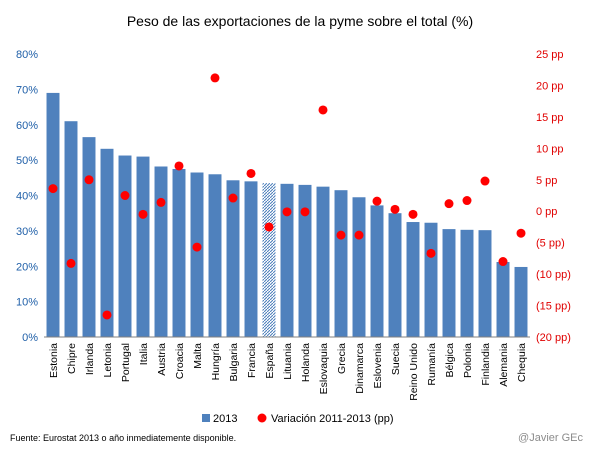 Image resolution: width=605 pixels, height=454 pixels. Describe the element at coordinates (180, 361) in the screenshot. I see `category-label: Croacia` at that location.